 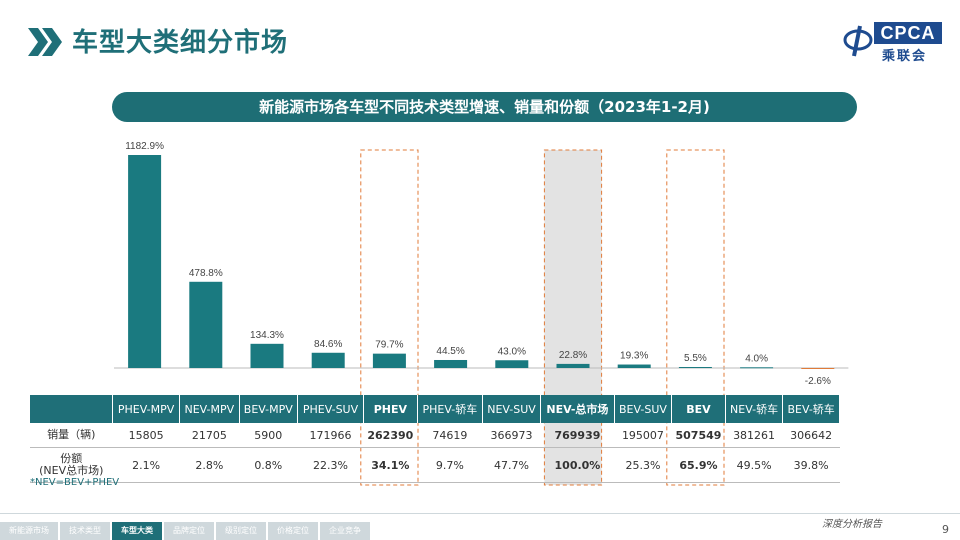 I want to click on footnote: *NEV=BEV+PHEV, so click(x=75, y=482).